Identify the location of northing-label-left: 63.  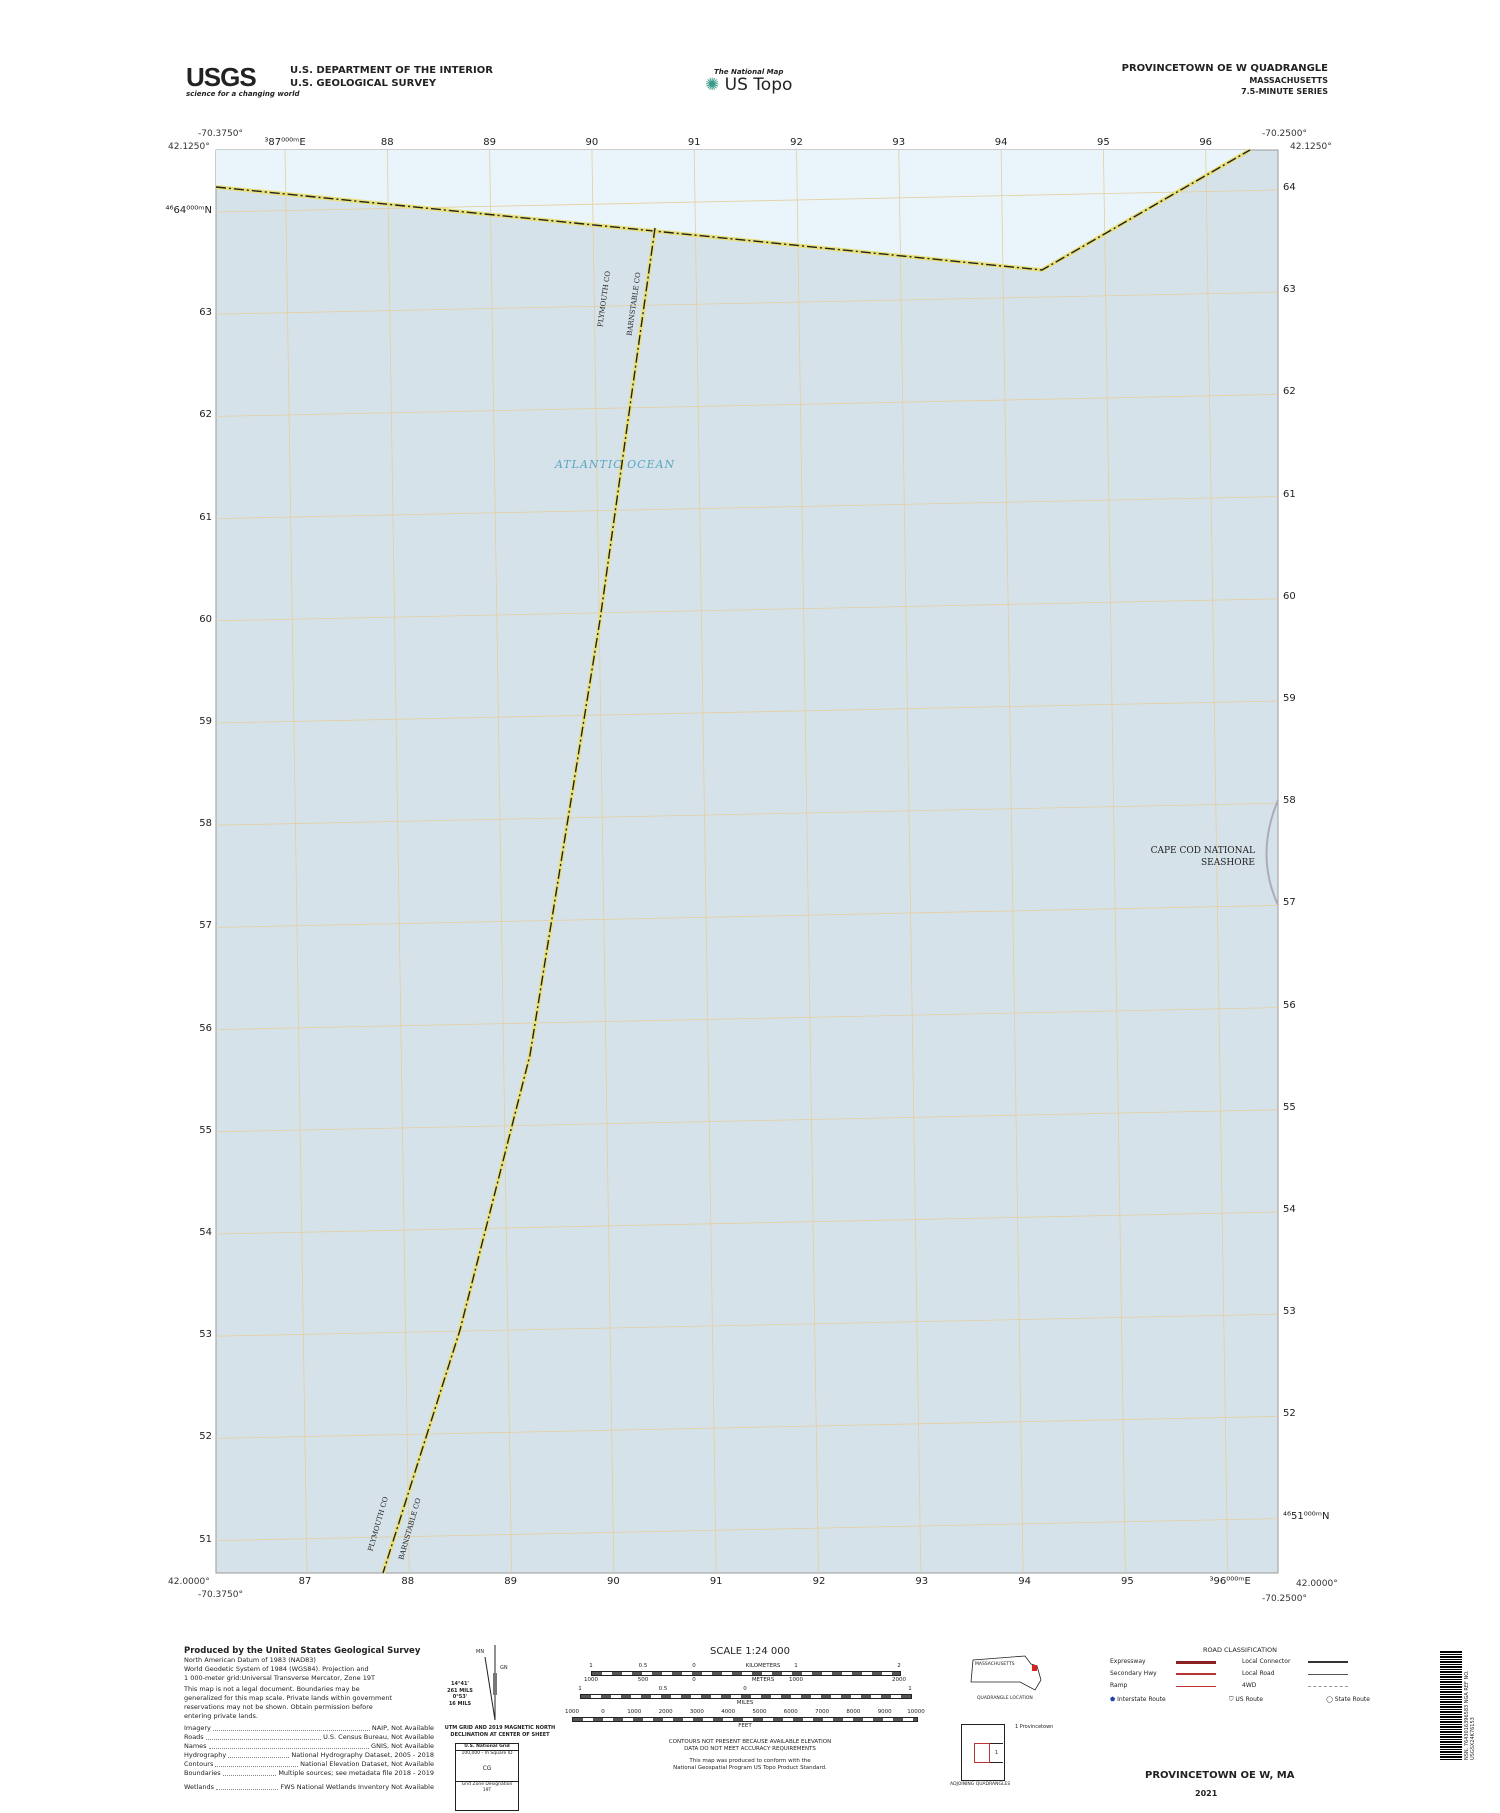
(205, 313).